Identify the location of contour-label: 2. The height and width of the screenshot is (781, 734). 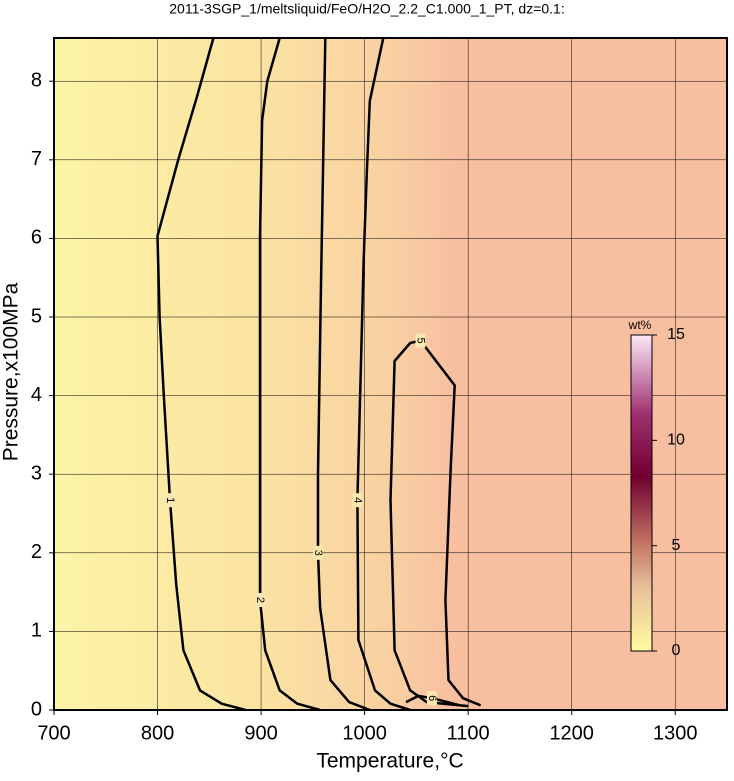
(260, 600).